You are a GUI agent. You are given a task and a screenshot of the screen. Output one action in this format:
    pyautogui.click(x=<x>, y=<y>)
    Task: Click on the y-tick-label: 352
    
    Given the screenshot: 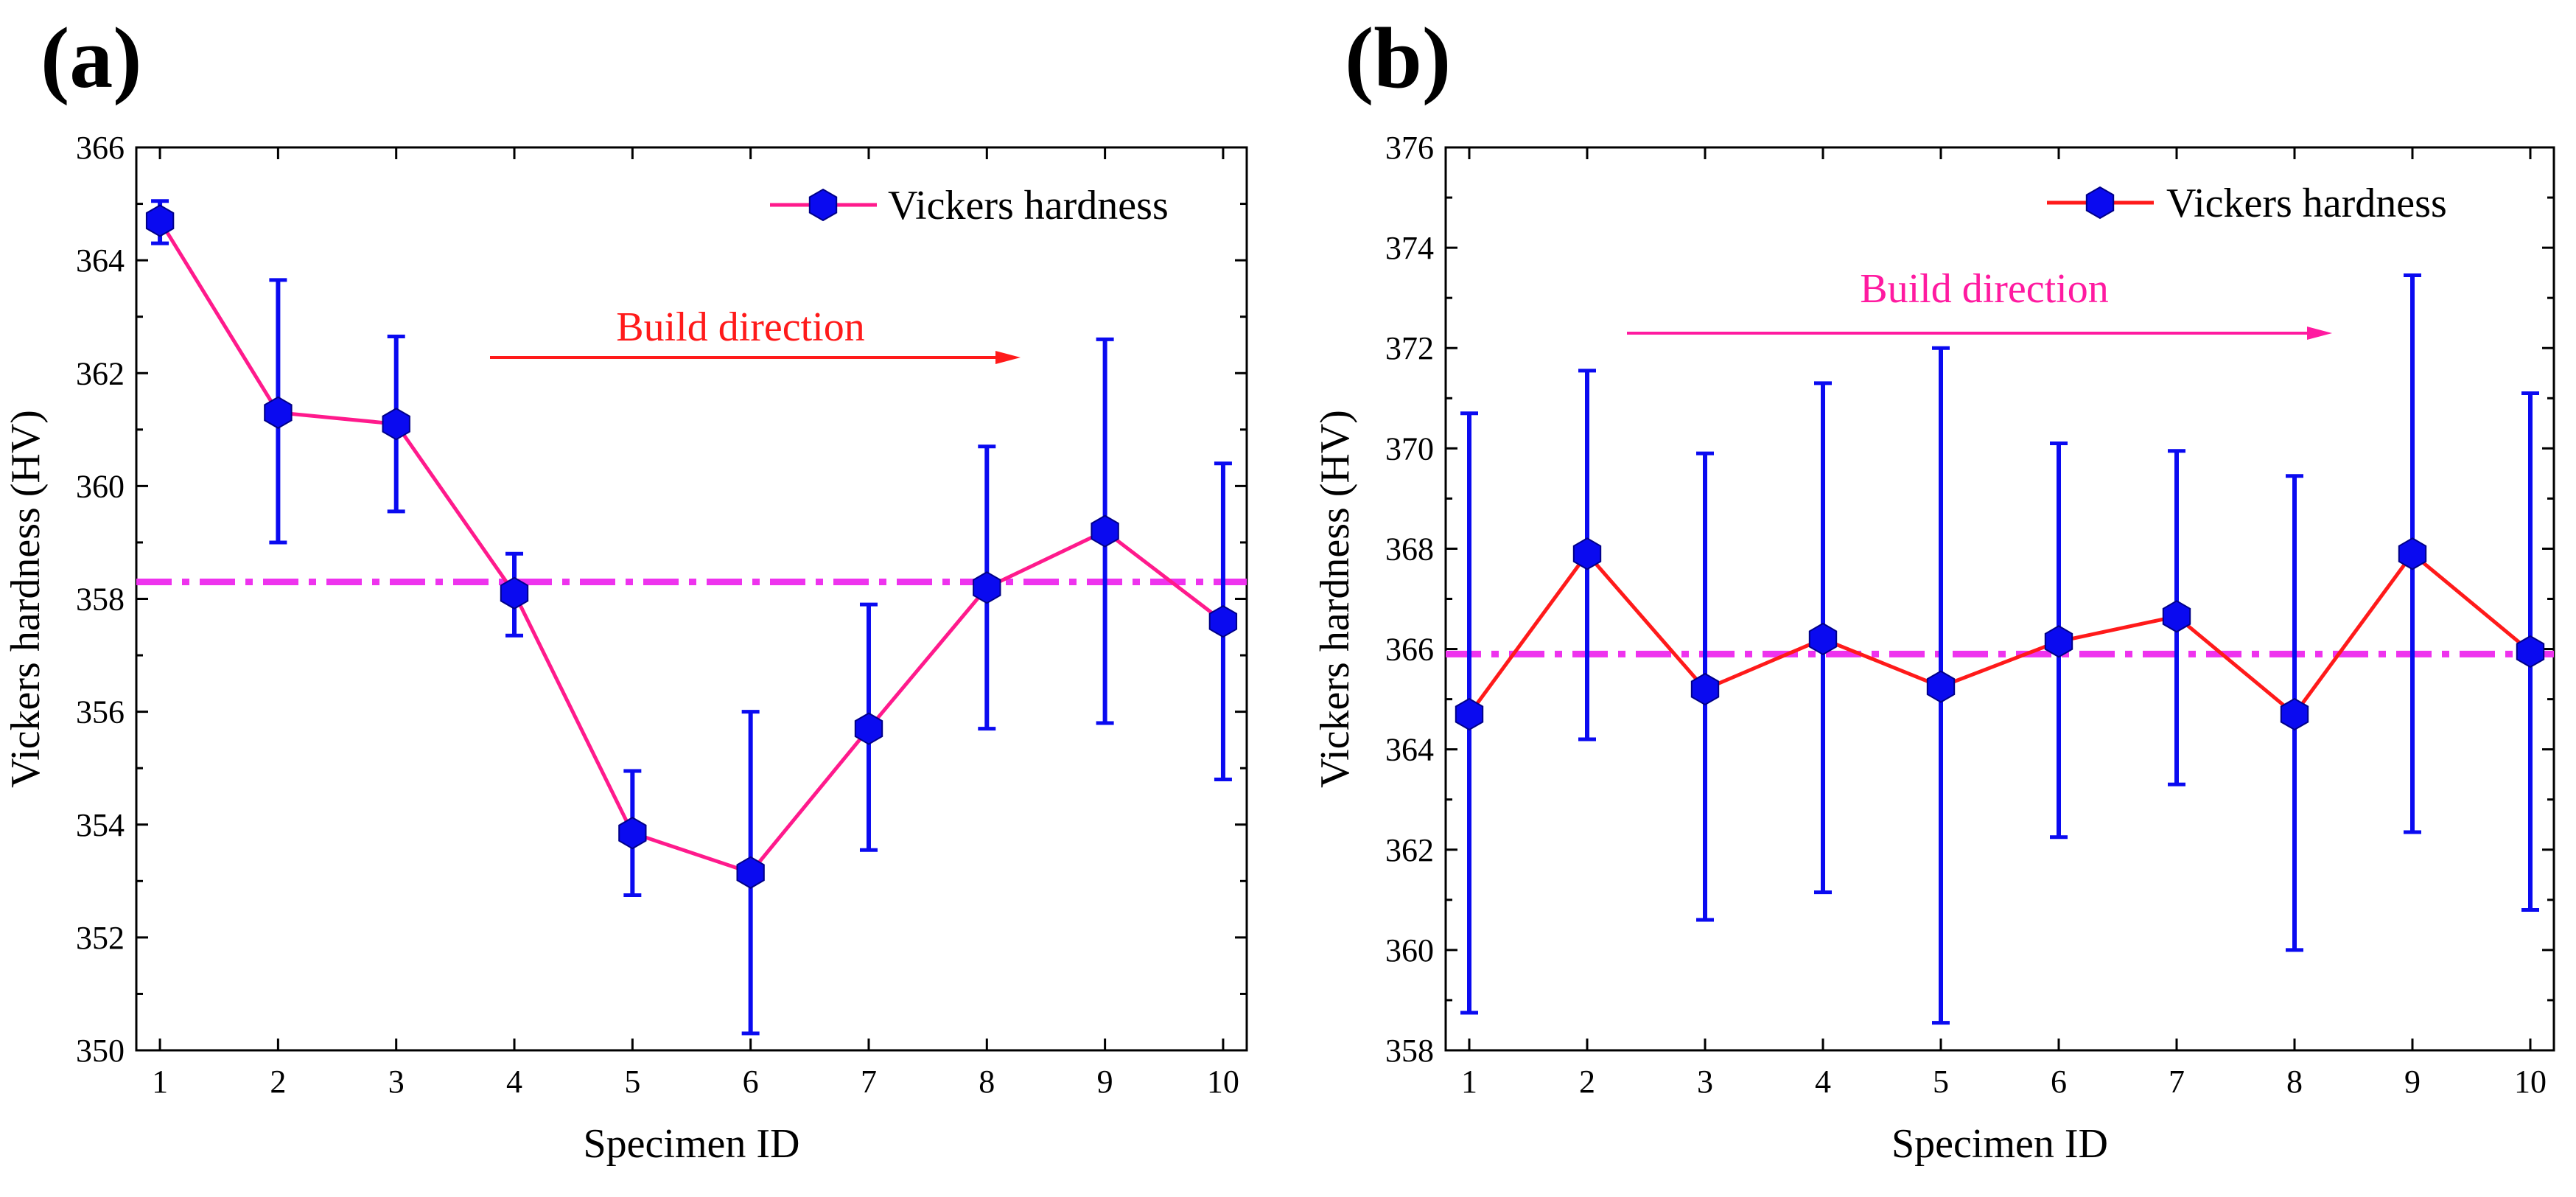 What is the action you would take?
    pyautogui.click(x=100, y=938)
    